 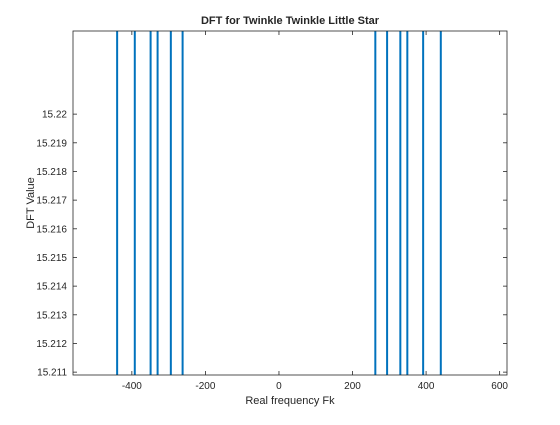 I want to click on y-tick-label-4: 15.215, so click(x=51, y=258).